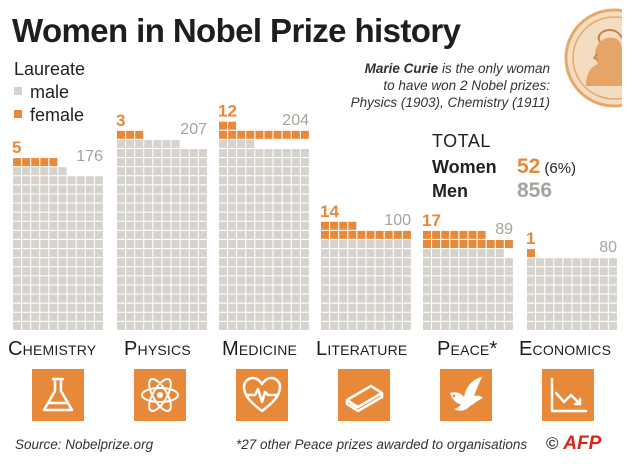 The width and height of the screenshot is (625, 465). Describe the element at coordinates (608, 247) in the screenshot. I see `data-label-male-economics: 80` at that location.